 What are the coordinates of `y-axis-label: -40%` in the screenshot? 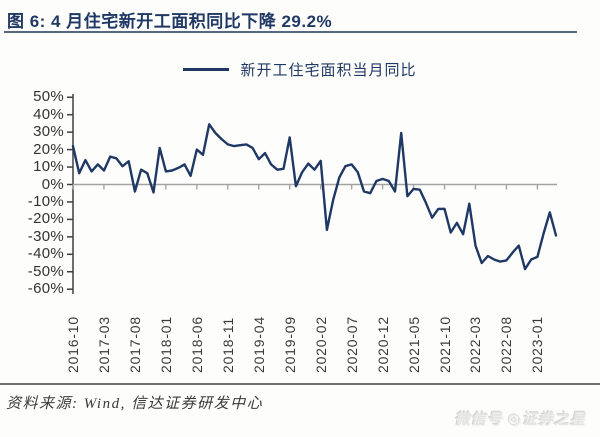 It's located at (45, 254).